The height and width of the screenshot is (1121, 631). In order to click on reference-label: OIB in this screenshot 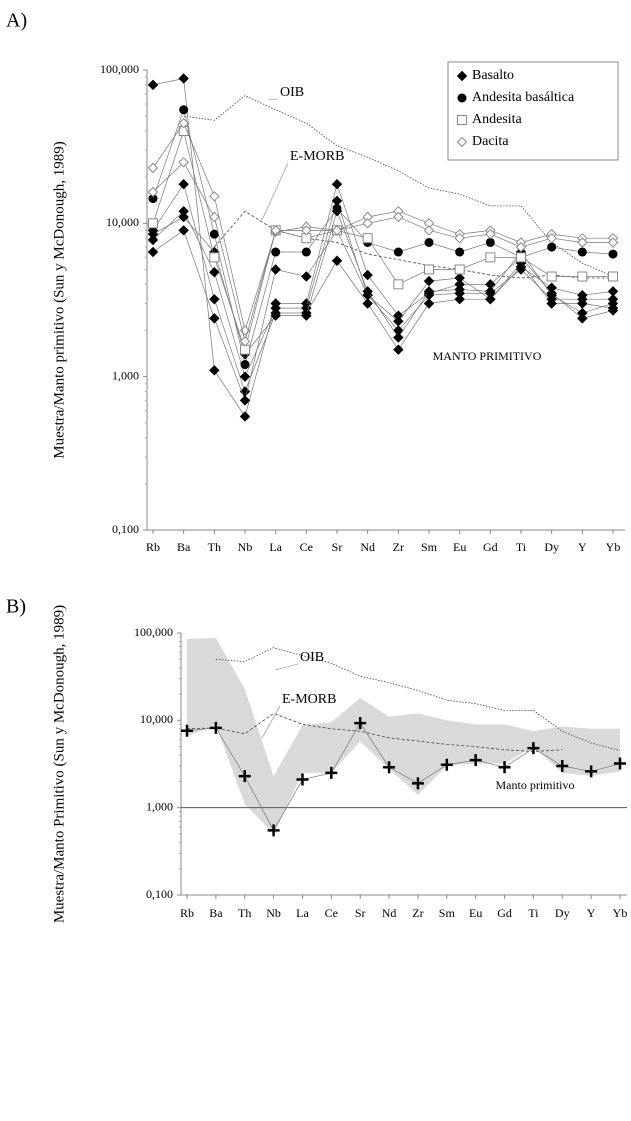, I will do `click(292, 92)`.